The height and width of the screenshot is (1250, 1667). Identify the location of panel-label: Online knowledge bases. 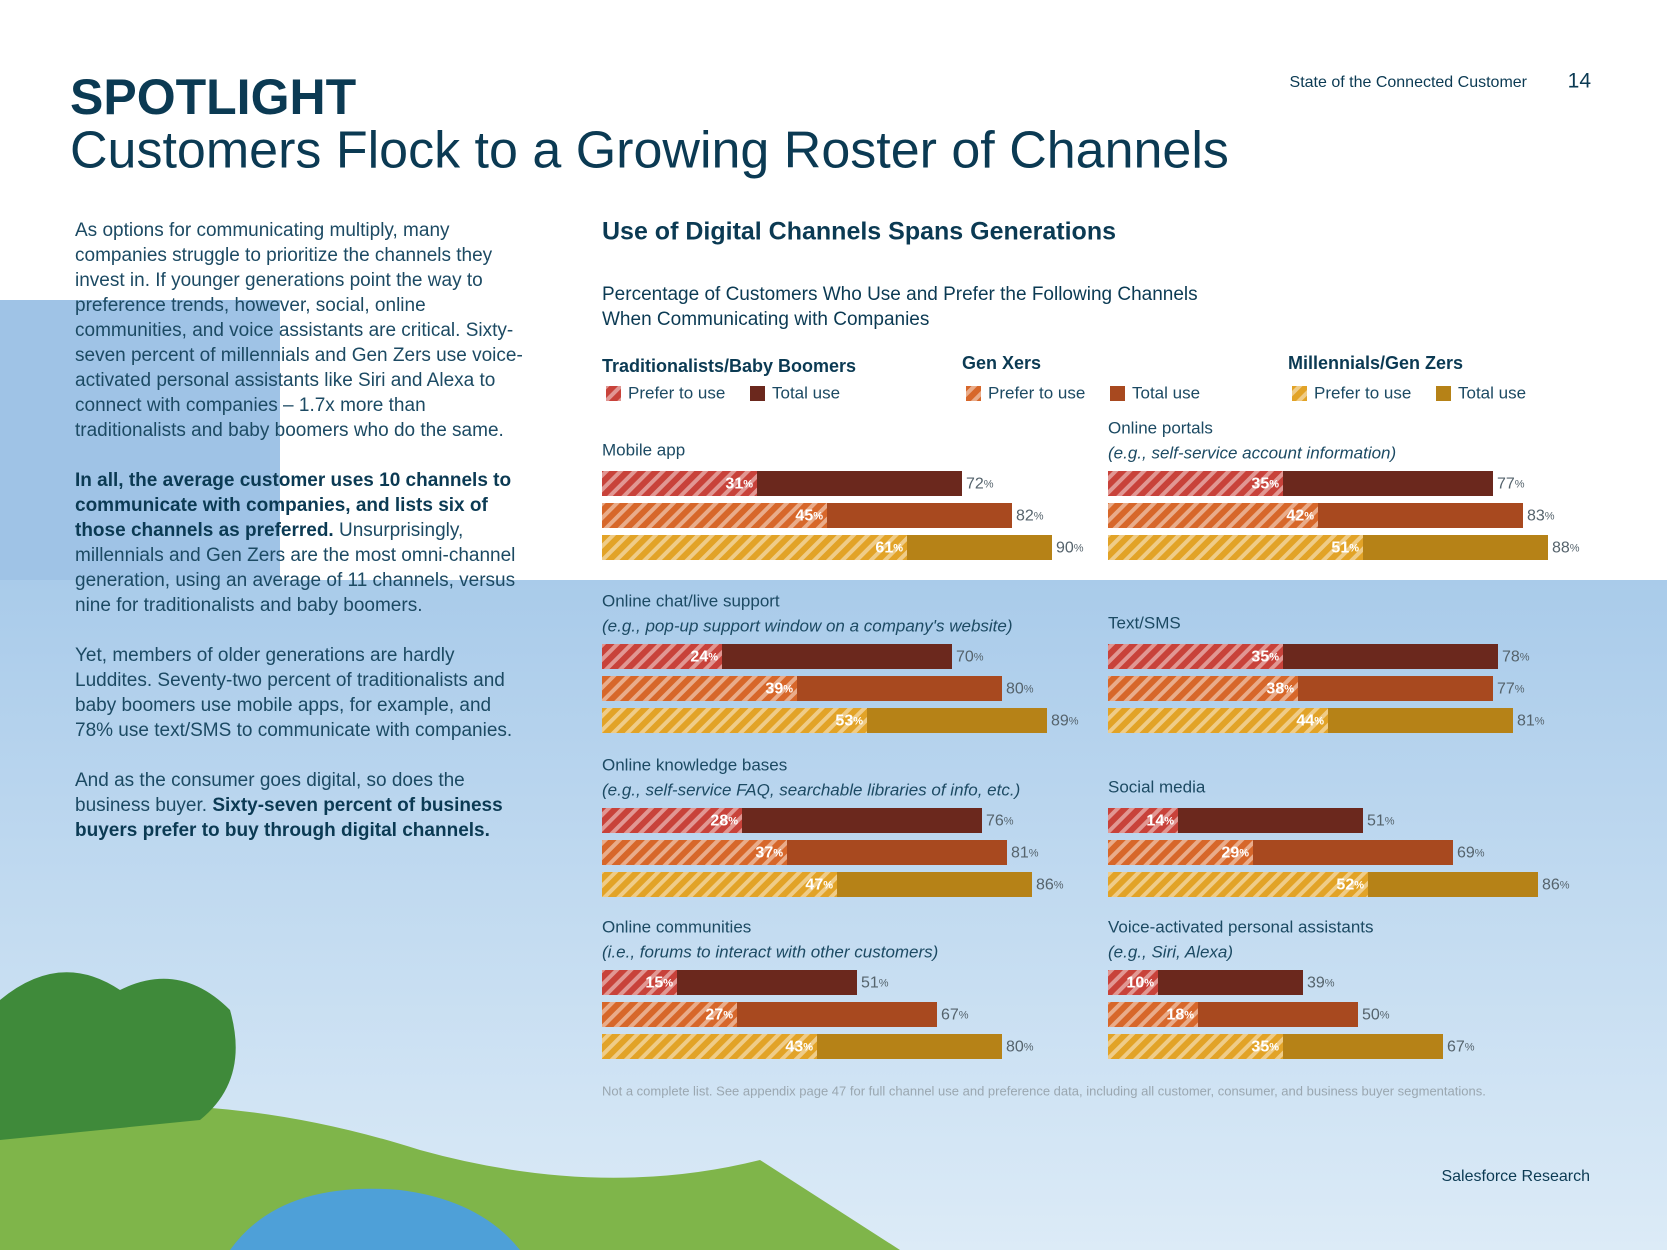
(694, 764).